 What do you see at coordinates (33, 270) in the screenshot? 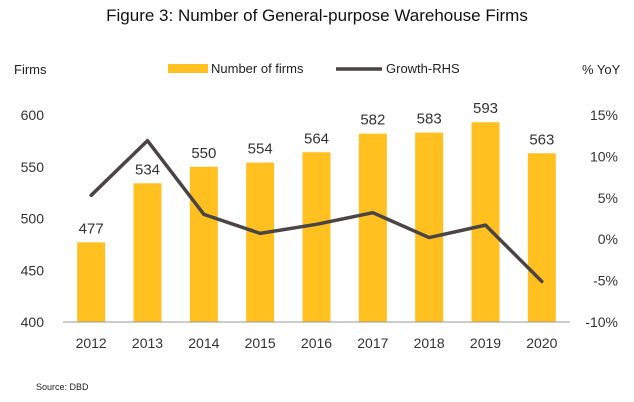
I see `y-left-tick-450: 450` at bounding box center [33, 270].